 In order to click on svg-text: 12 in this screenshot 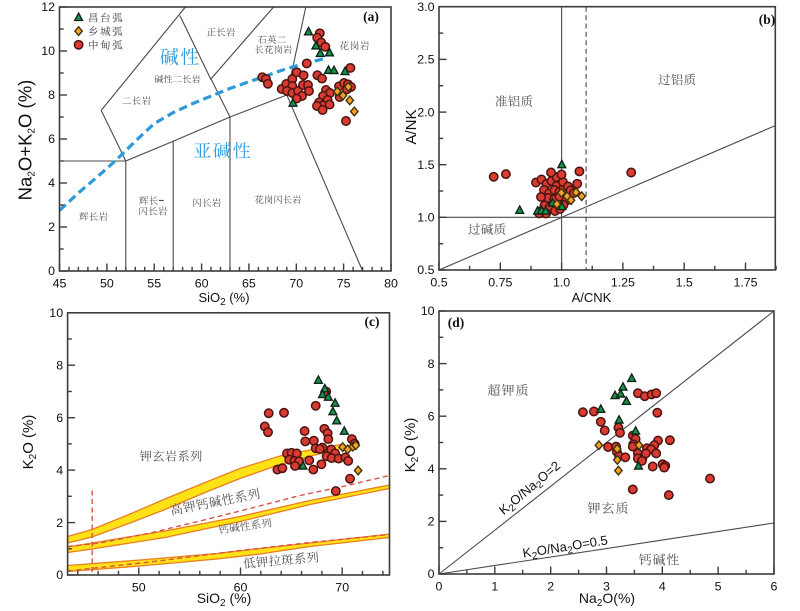, I will do `click(48, 7)`.